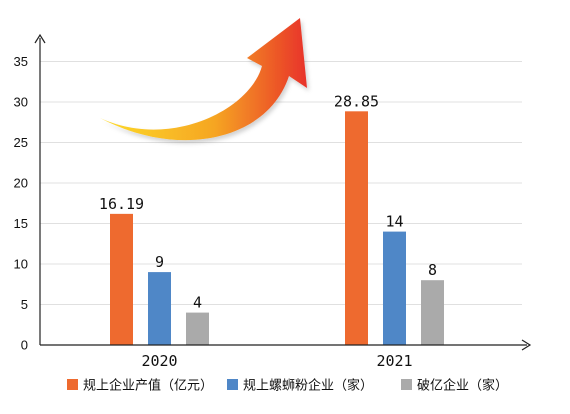 The height and width of the screenshot is (414, 570). Describe the element at coordinates (432, 270) in the screenshot. I see `bar-value-label: 8` at that location.